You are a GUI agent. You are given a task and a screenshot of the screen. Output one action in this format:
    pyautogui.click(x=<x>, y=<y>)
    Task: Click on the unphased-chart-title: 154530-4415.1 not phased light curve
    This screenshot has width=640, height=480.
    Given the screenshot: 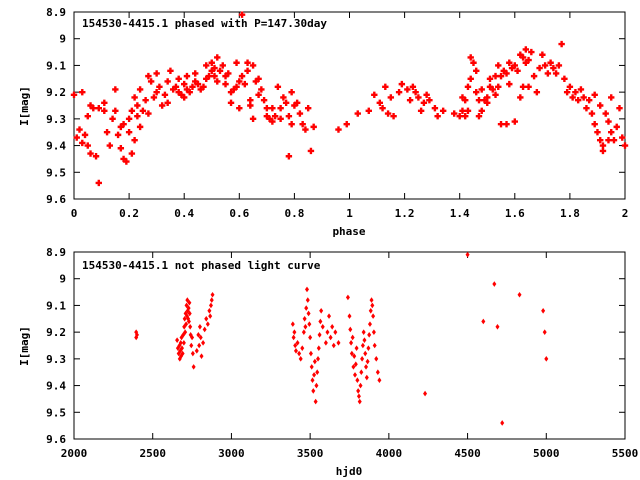 What is the action you would take?
    pyautogui.click(x=201, y=265)
    